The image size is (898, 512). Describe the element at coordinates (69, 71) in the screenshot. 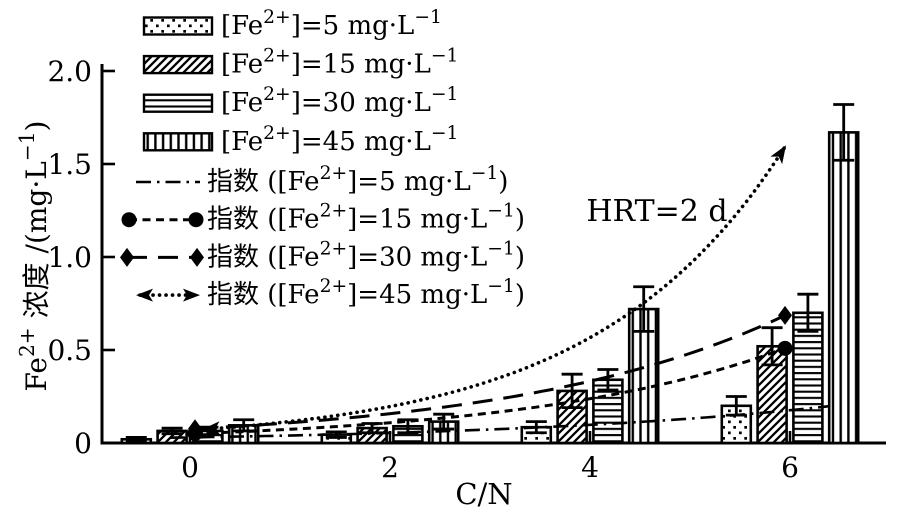

I see `y-tick-label: 2.0` at that location.